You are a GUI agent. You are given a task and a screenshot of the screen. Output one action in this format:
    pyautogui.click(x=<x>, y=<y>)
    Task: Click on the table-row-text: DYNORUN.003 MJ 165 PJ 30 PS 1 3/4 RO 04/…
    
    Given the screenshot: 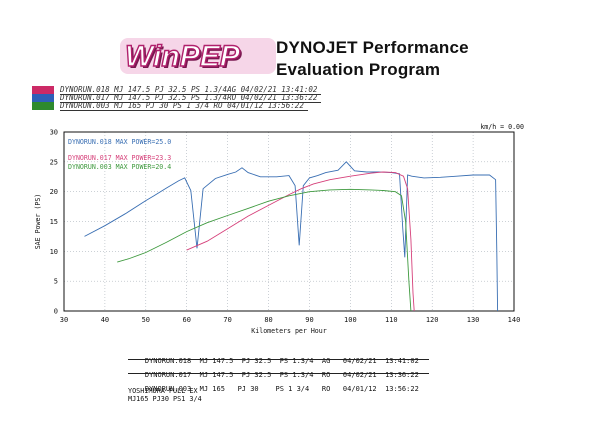 What is the action you would take?
    pyautogui.click(x=281, y=389)
    